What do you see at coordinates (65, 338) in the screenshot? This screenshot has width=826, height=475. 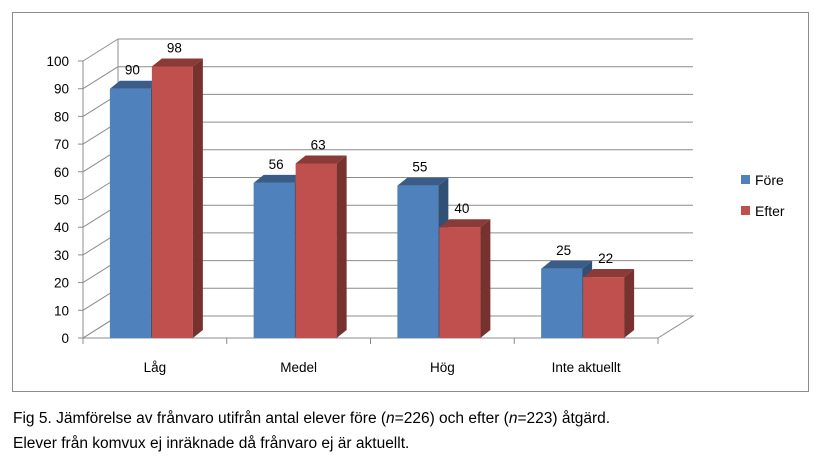 I see `y-tick-label: 0` at bounding box center [65, 338].